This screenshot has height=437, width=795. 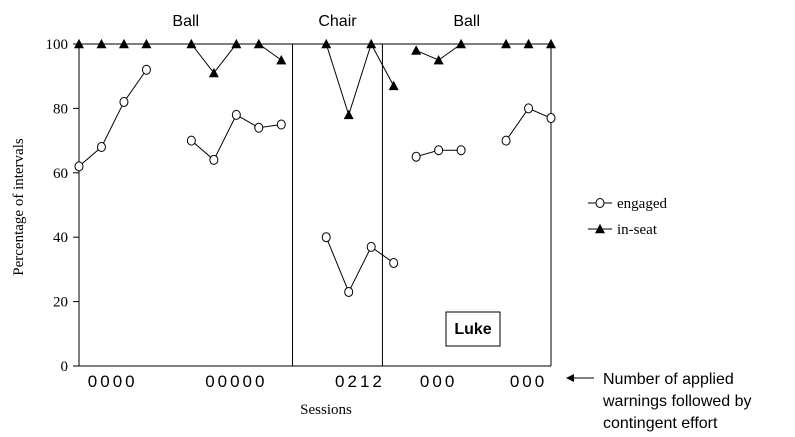 What do you see at coordinates (642, 204) in the screenshot?
I see `legend-label: engaged` at bounding box center [642, 204].